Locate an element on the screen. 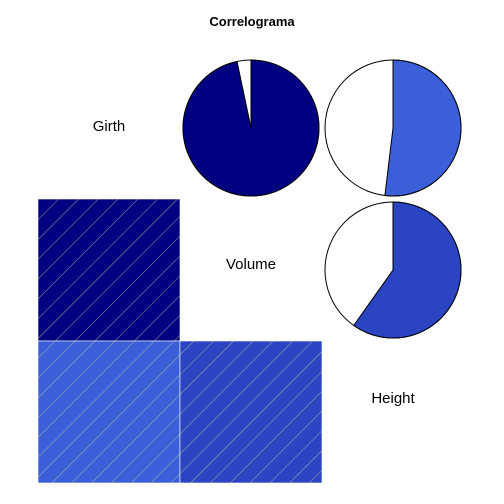 The width and height of the screenshot is (504, 504). pie-volume-height is located at coordinates (393, 270).